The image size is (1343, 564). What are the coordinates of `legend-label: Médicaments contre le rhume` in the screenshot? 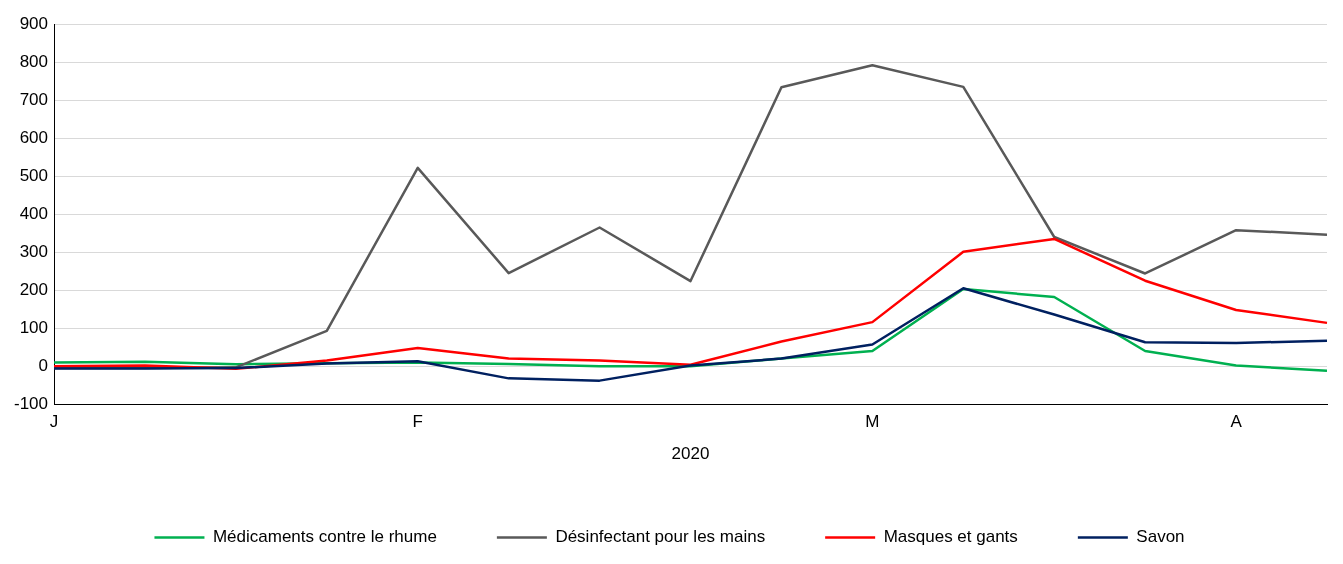 It's located at (324, 537).